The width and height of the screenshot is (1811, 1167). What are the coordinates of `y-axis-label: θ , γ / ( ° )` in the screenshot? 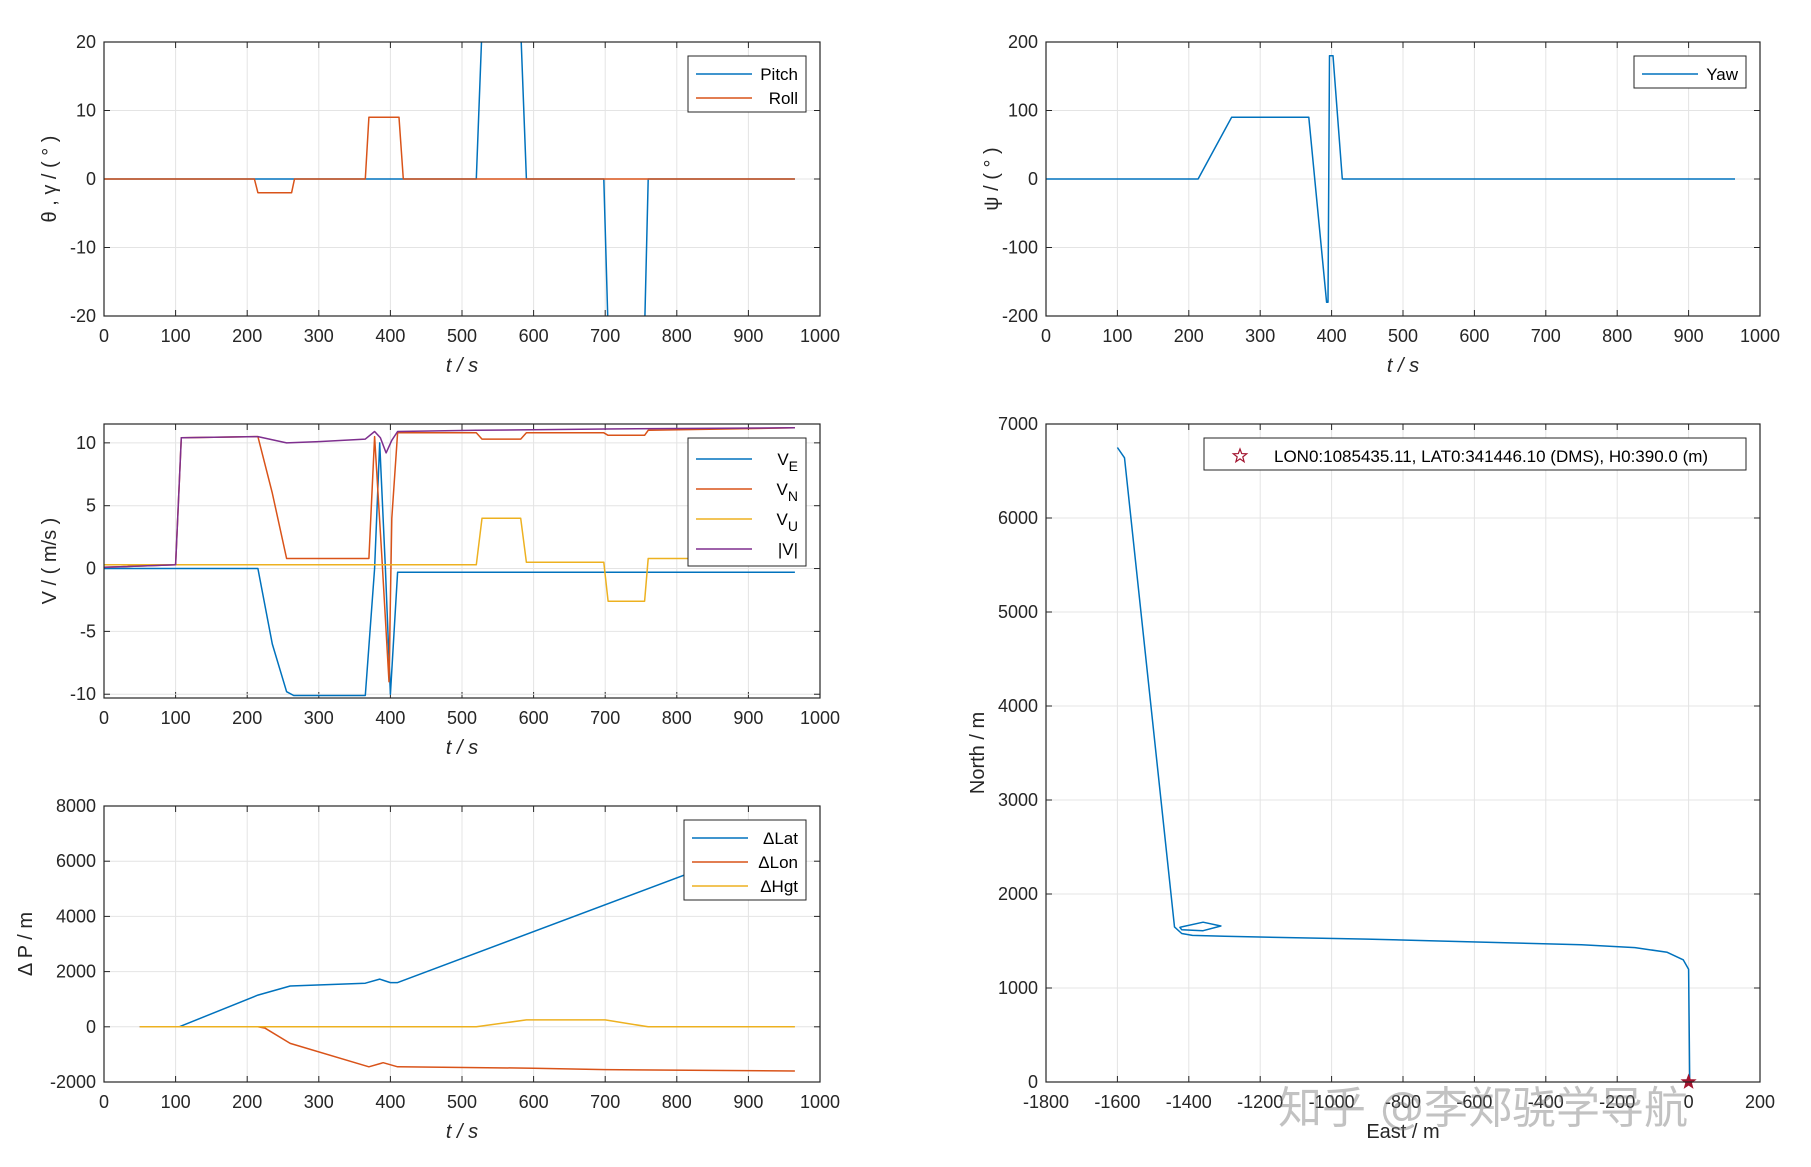 It's located at (50, 179).